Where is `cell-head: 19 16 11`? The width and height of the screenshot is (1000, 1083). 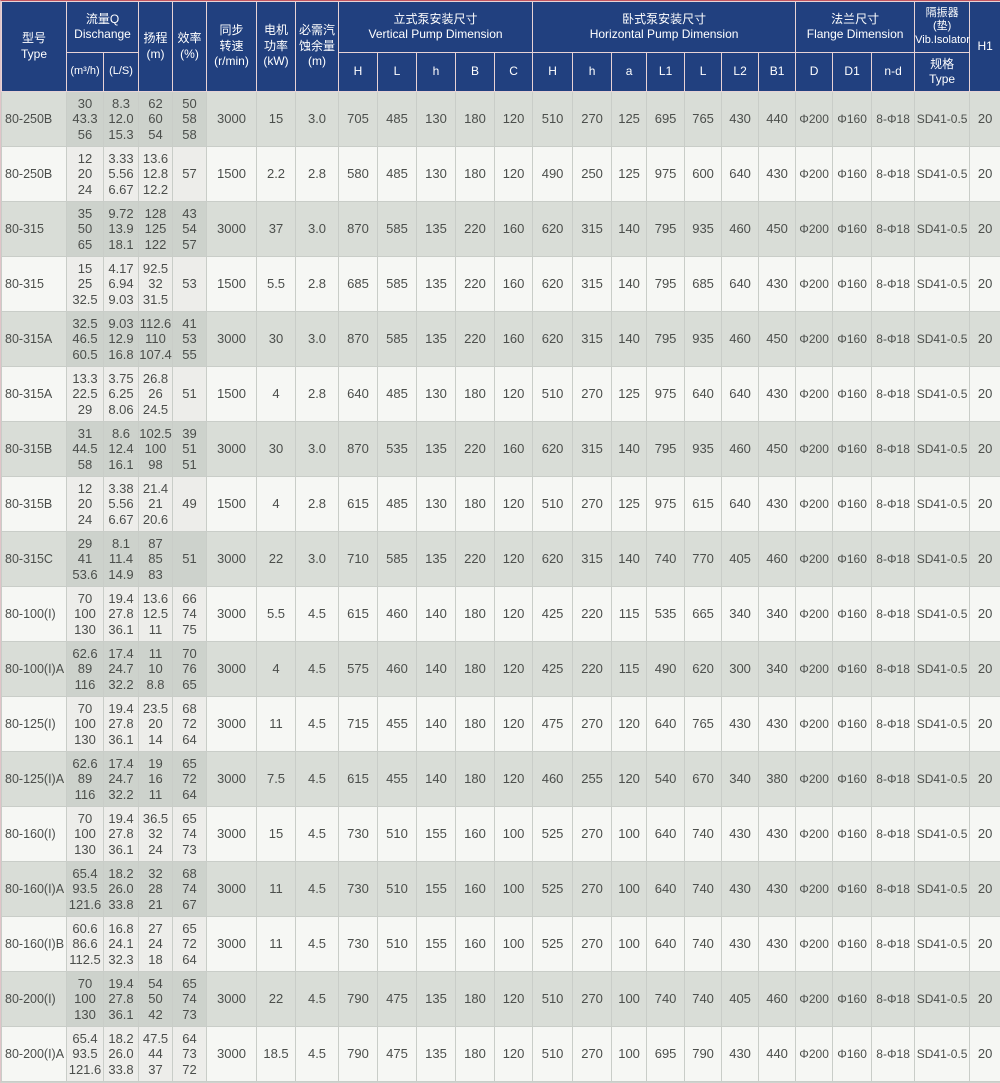 cell-head: 19 16 11 is located at coordinates (156, 779).